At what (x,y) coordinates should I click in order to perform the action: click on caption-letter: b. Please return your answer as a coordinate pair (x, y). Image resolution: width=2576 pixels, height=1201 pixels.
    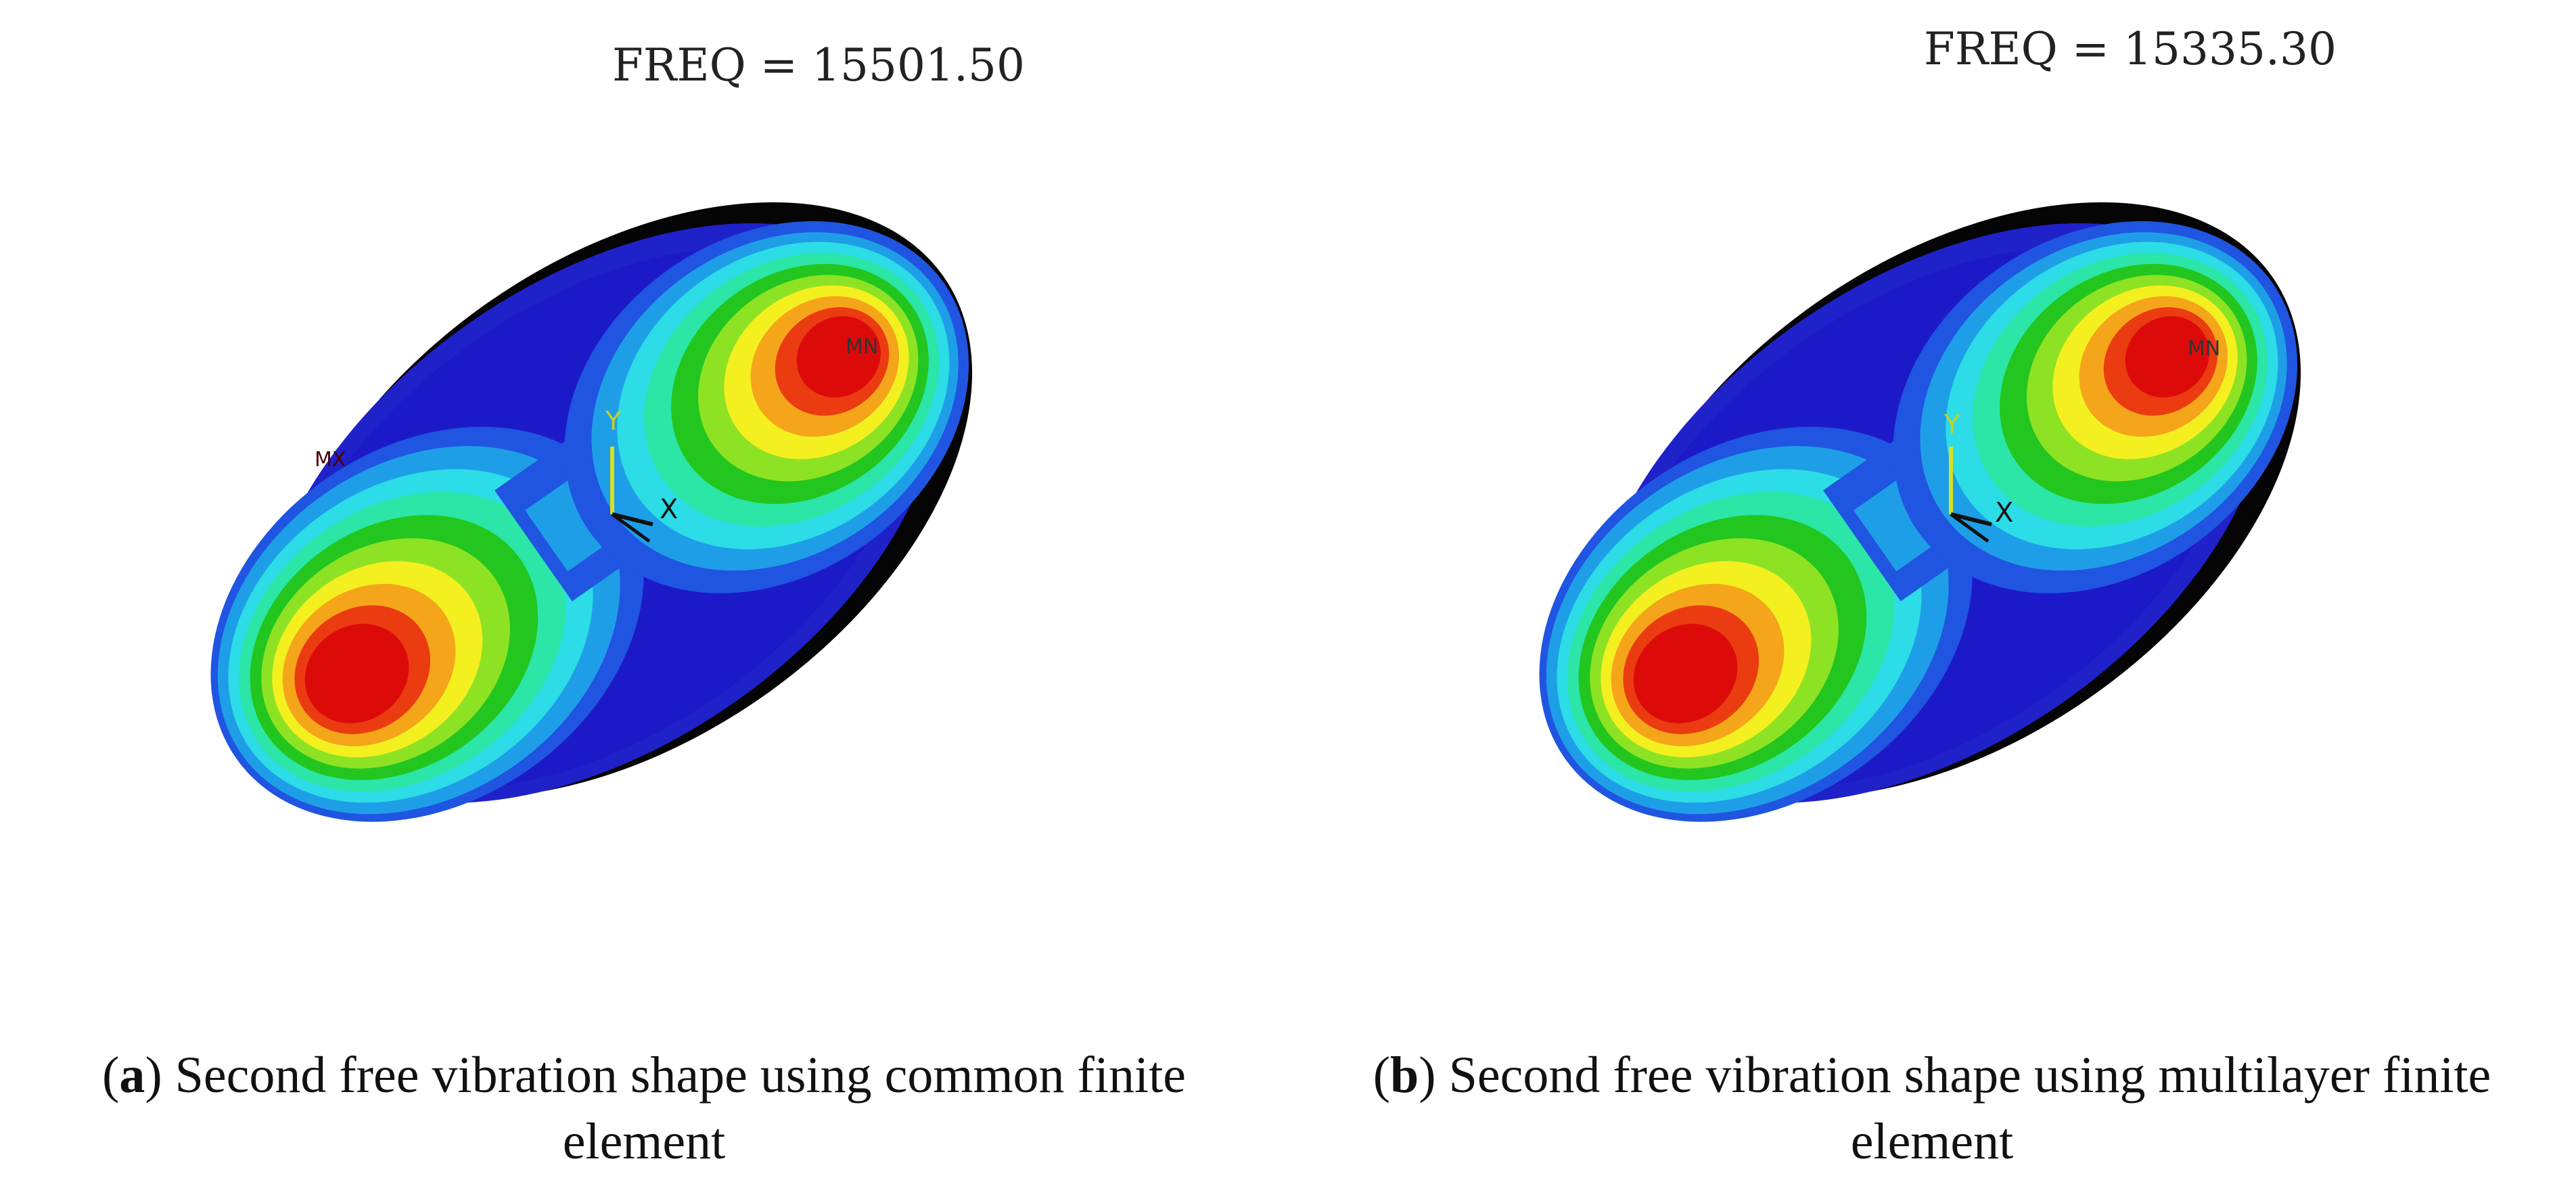
    Looking at the image, I should click on (1404, 1075).